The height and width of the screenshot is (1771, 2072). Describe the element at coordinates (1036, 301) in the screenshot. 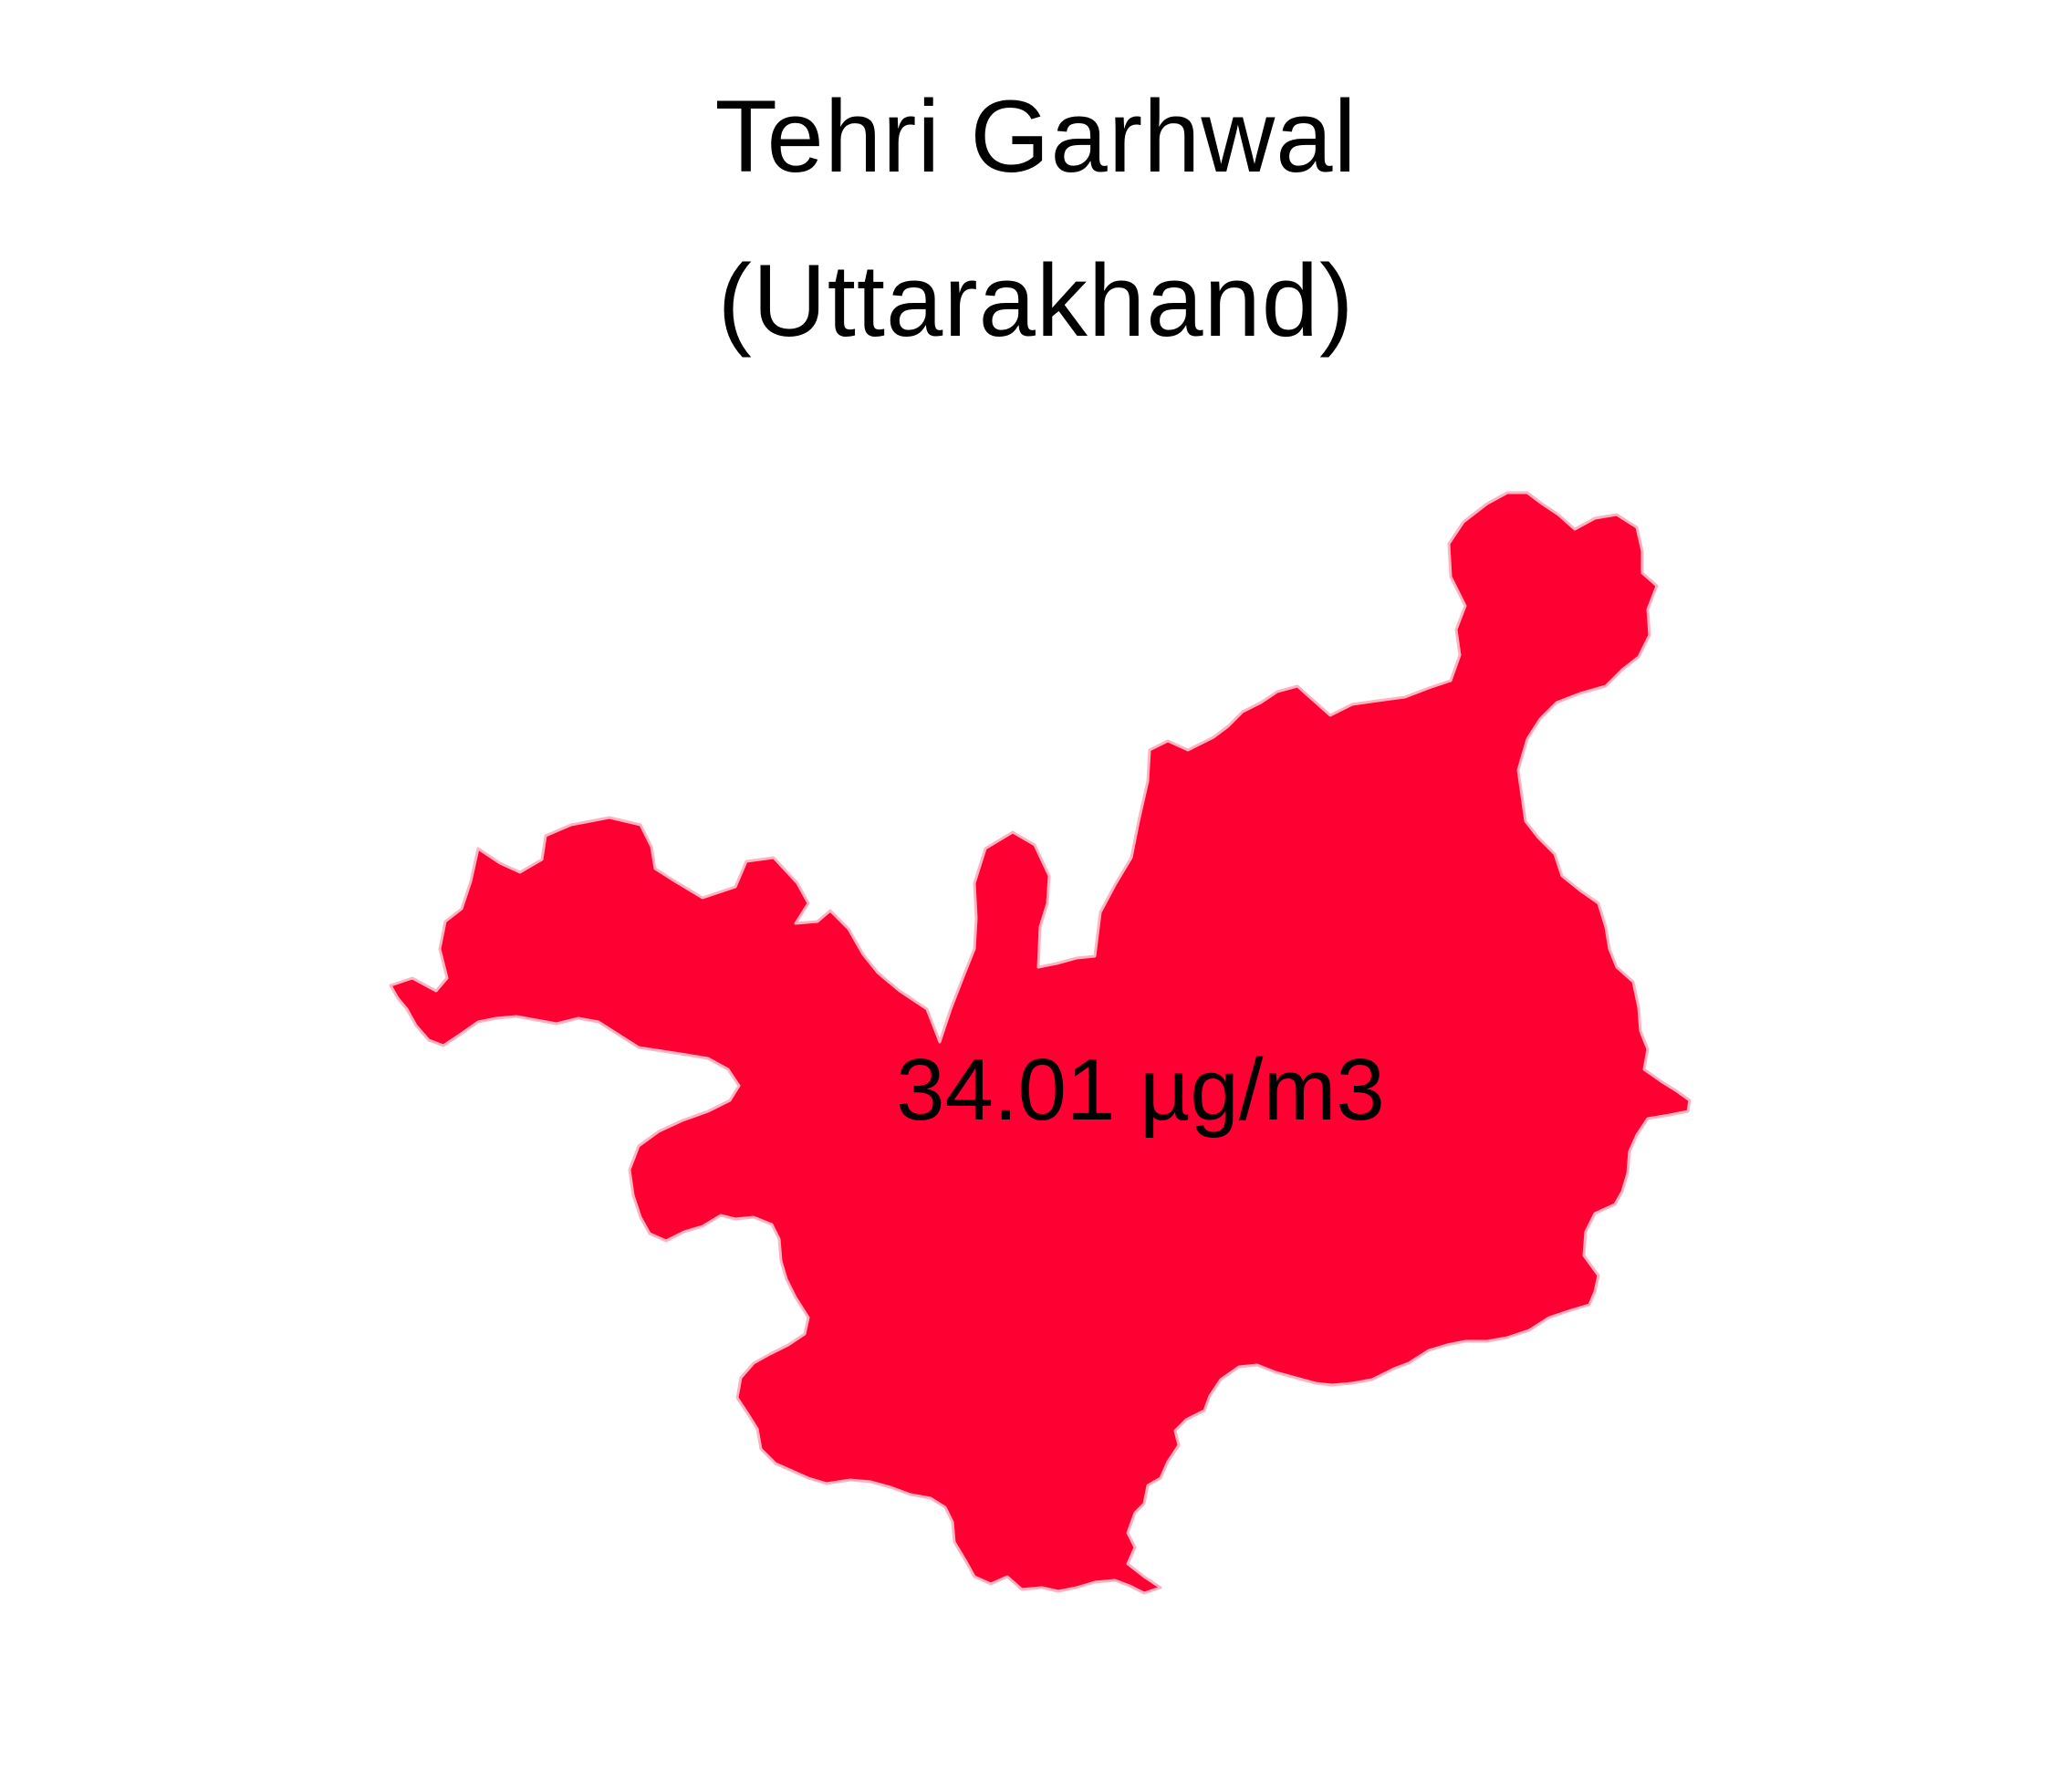

I see `map-title-state: (Uttarakhand)` at that location.